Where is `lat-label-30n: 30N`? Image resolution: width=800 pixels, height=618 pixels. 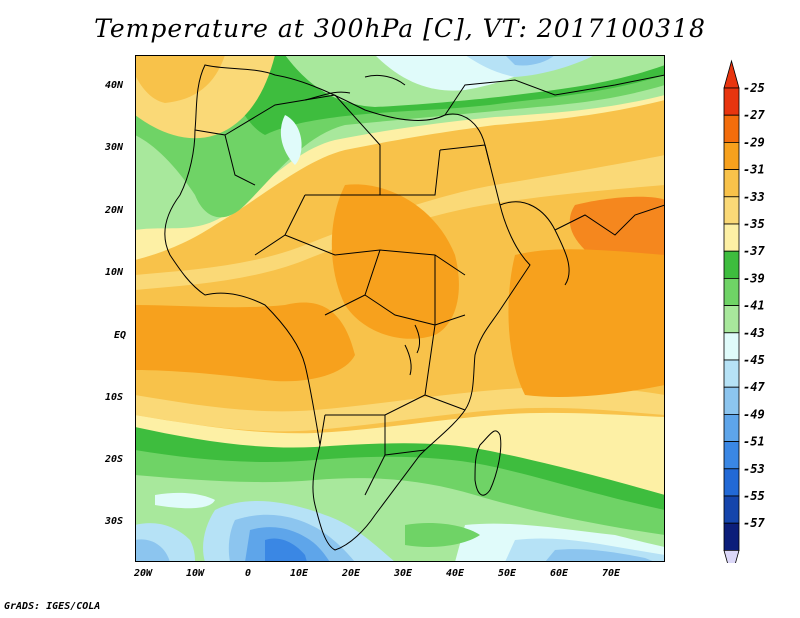
lat-label-30n: 30N is located at coordinates (114, 147).